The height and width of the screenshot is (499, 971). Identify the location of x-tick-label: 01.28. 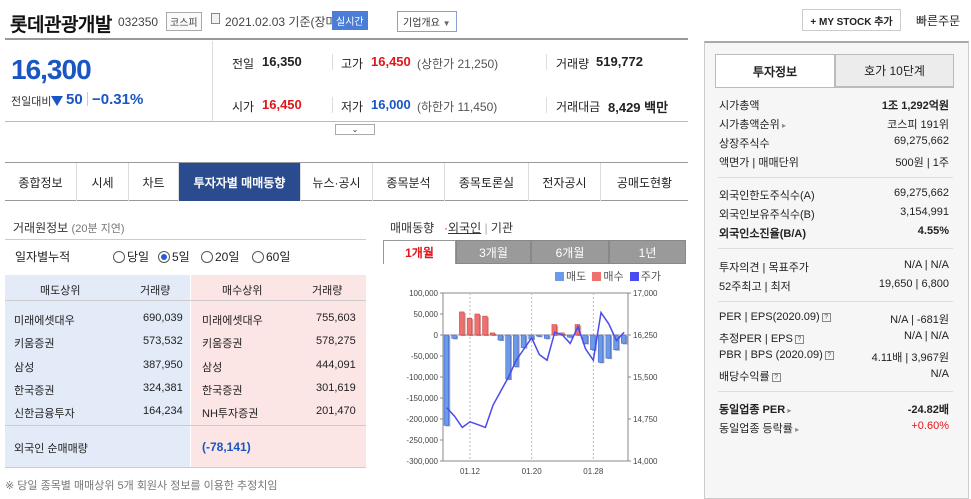
(593, 471).